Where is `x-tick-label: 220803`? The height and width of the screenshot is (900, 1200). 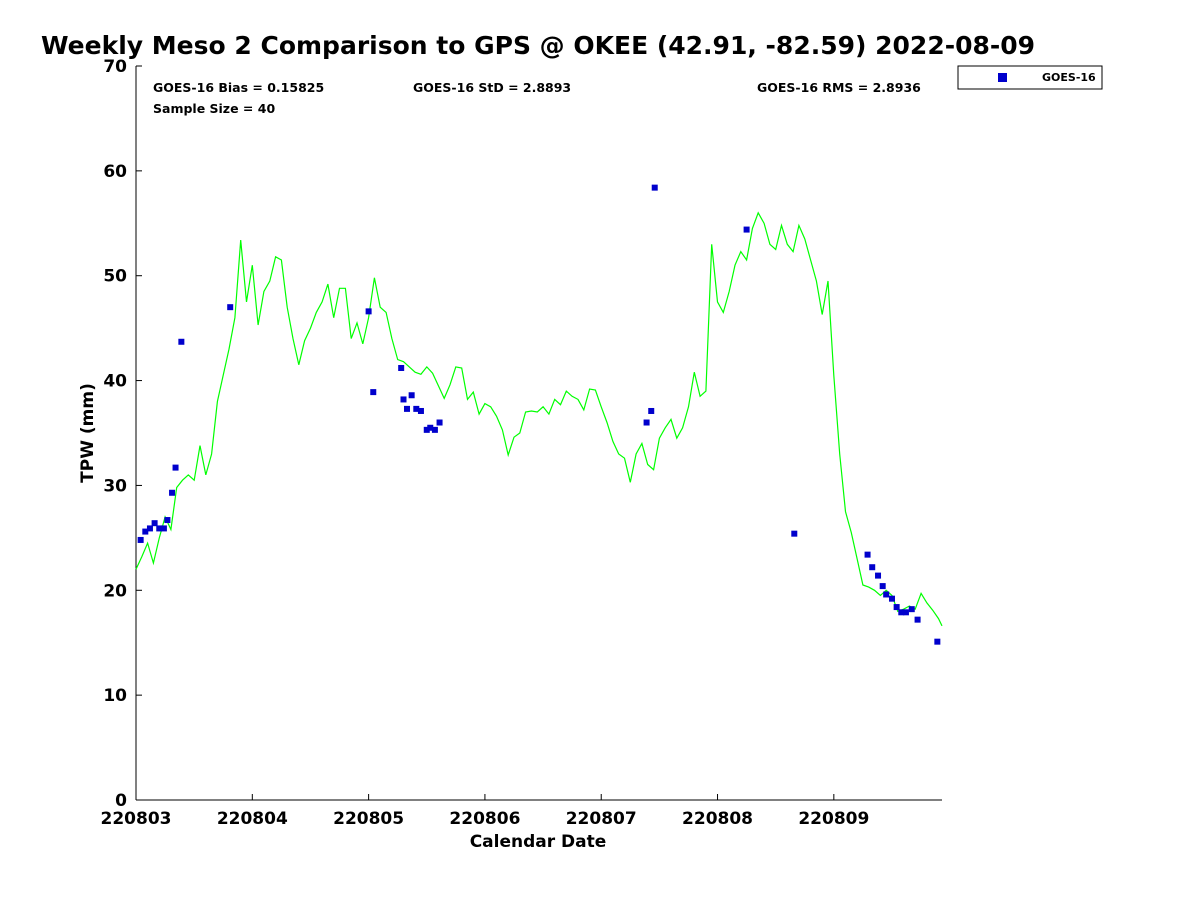 x-tick-label: 220803 is located at coordinates (136, 819).